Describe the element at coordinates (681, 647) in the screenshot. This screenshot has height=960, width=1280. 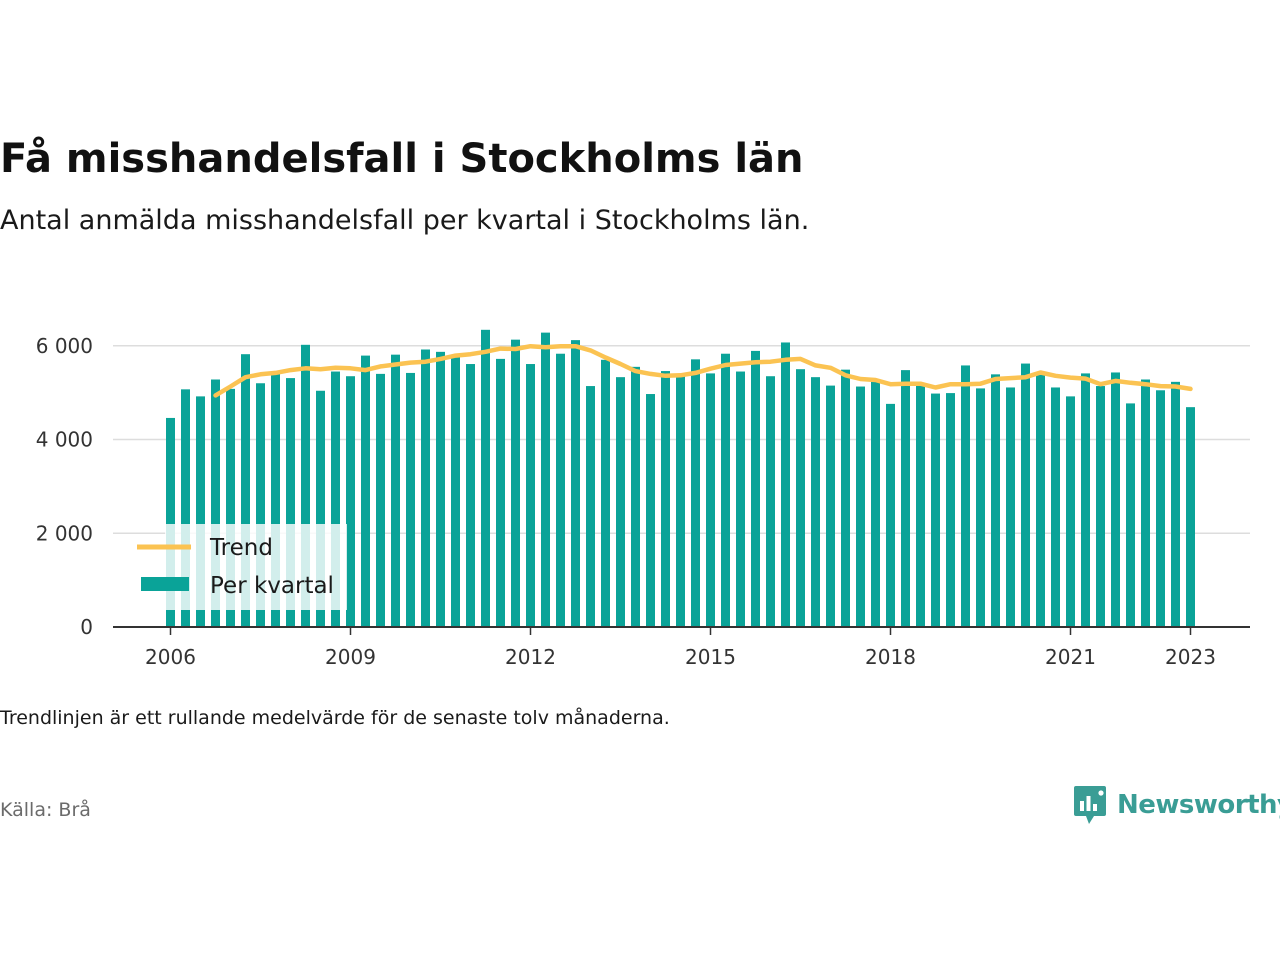
I see `x-axis: 2006 2009 2012 2015 2018 2021 2023` at that location.